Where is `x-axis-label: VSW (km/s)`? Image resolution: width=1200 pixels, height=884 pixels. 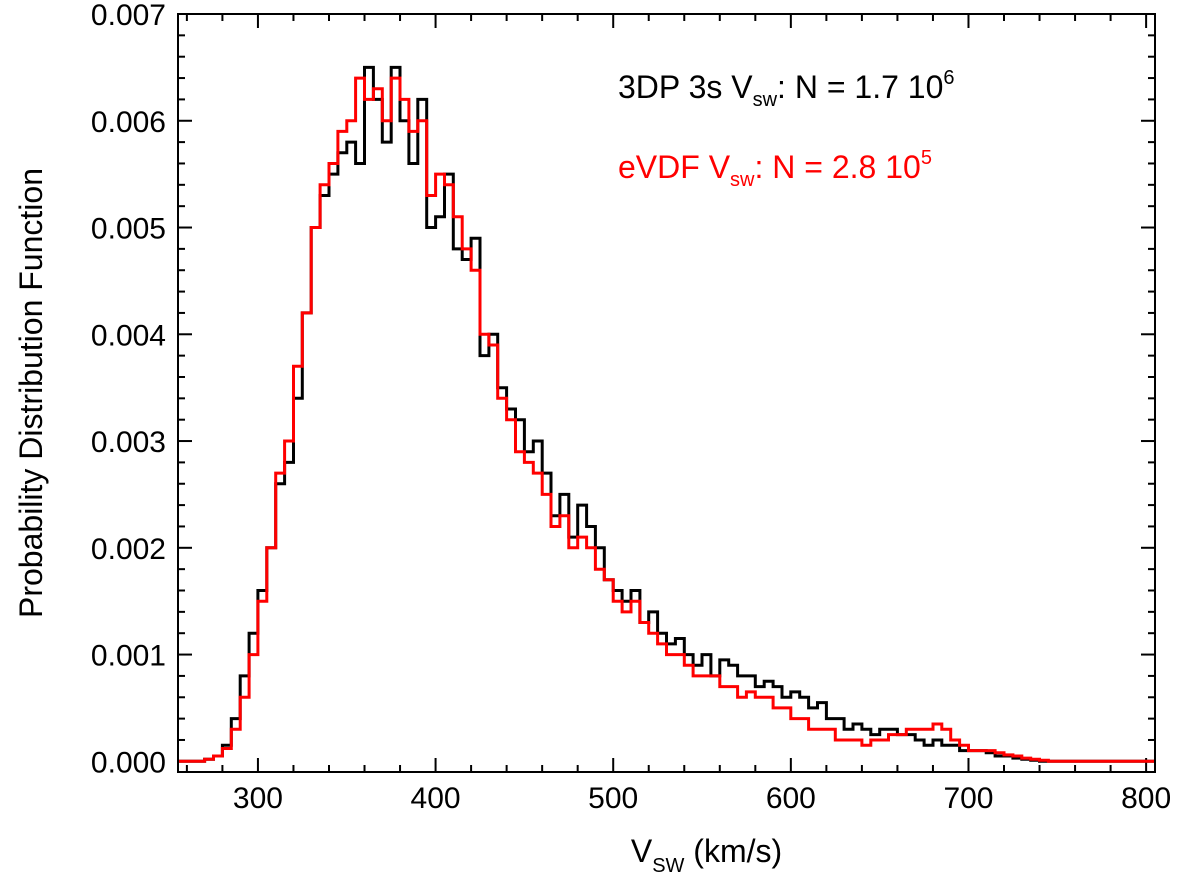 x-axis-label: VSW (km/s) is located at coordinates (706, 855).